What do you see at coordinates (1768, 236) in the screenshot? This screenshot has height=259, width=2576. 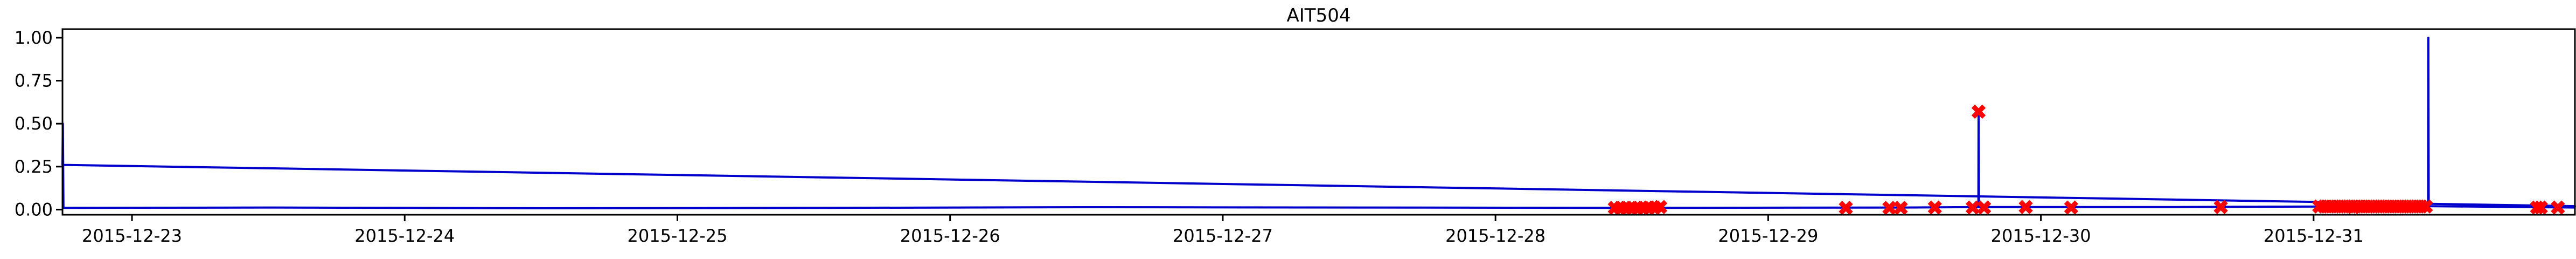 I see `x-tick-label: 2015-12-29` at bounding box center [1768, 236].